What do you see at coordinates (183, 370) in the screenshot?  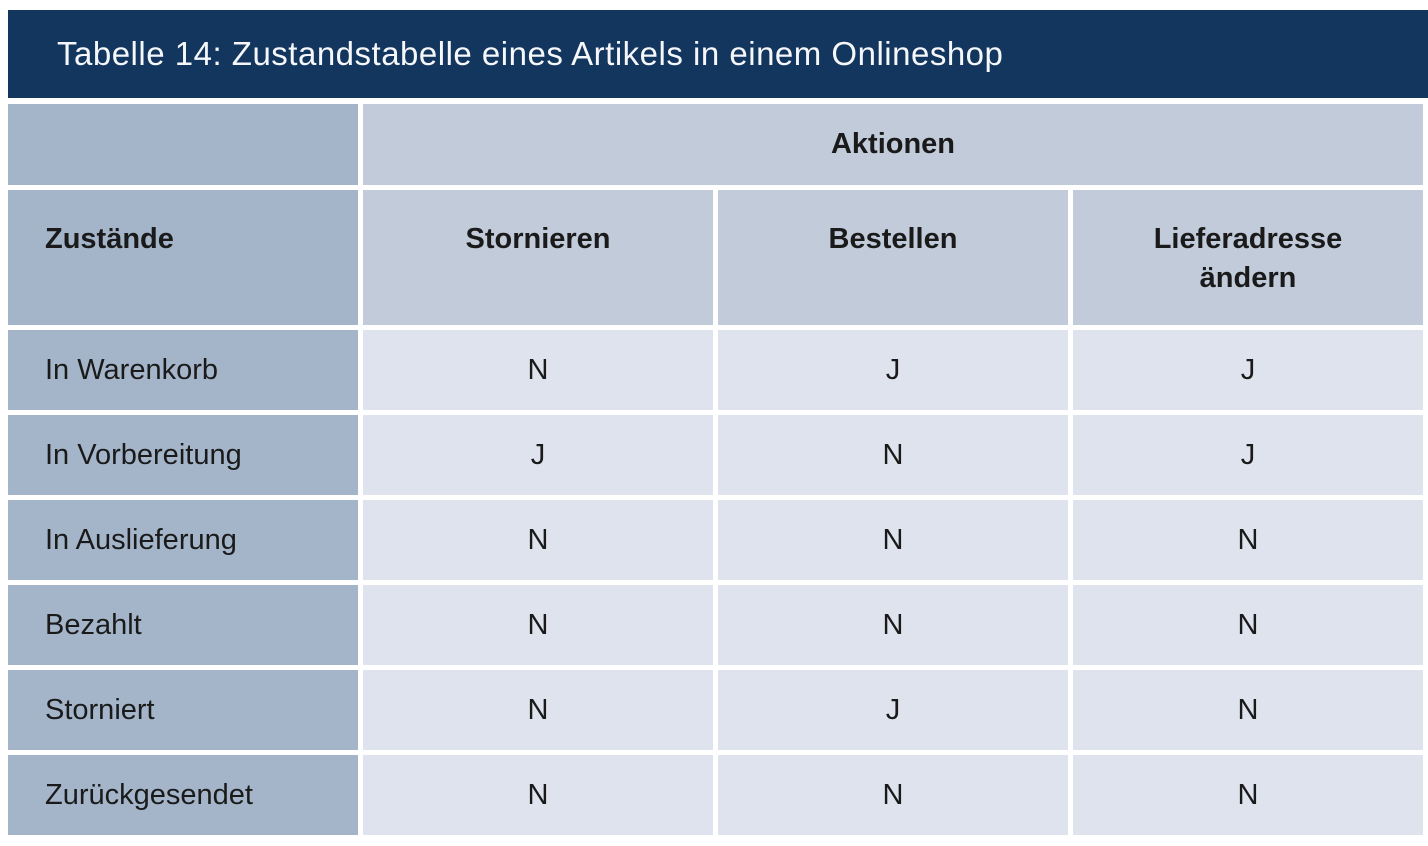 I see `state-cell: In Warenkorb` at bounding box center [183, 370].